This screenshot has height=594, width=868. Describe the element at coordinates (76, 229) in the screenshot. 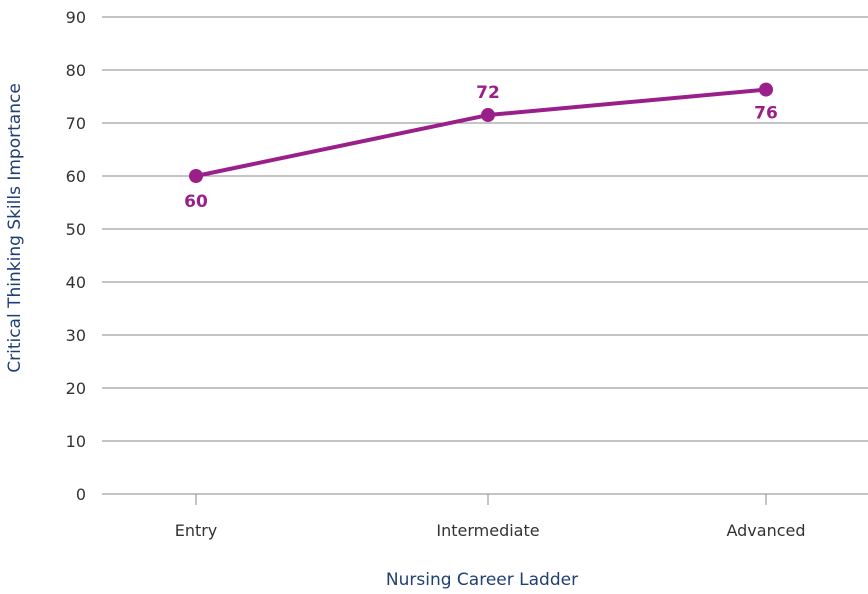

I see `y-tick-label-50: 50` at that location.